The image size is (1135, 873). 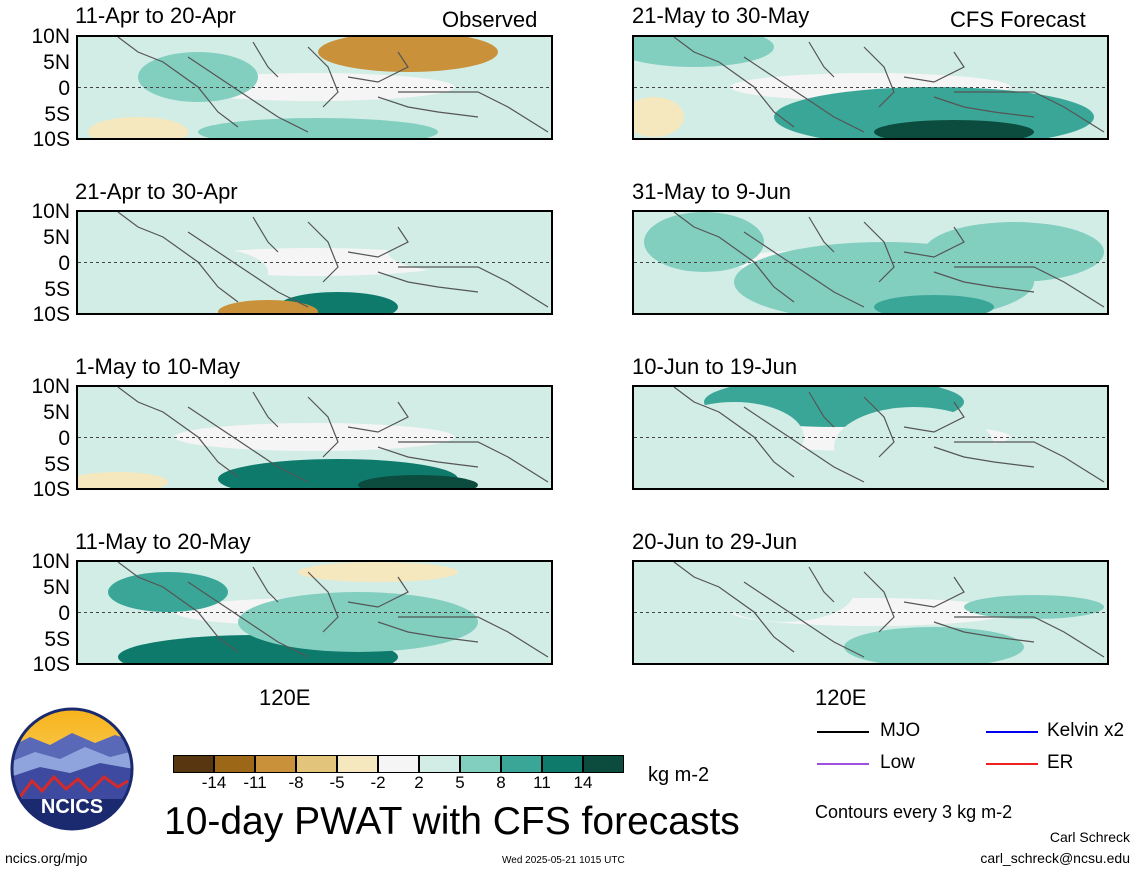 I want to click on legend-label-er: ER, so click(x=1060, y=762).